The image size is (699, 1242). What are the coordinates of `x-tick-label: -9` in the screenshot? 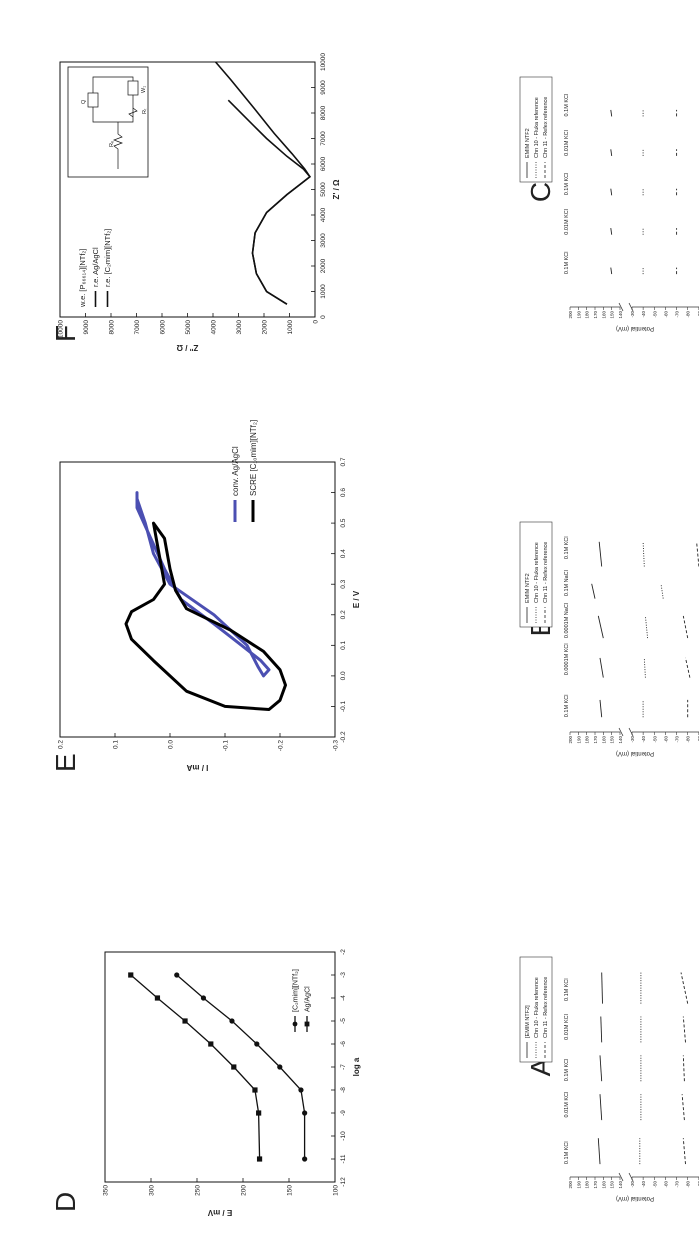 It's located at (343, 1113).